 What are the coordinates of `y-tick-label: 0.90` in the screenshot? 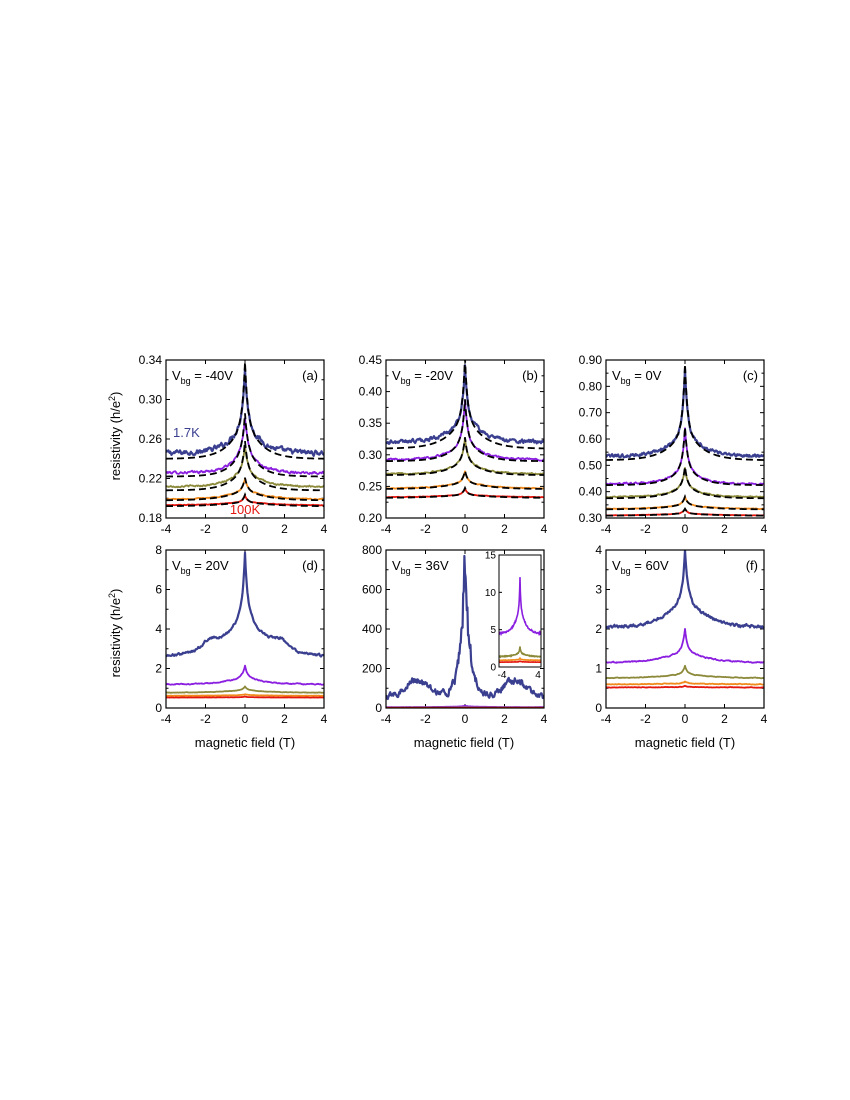 It's located at (591, 360).